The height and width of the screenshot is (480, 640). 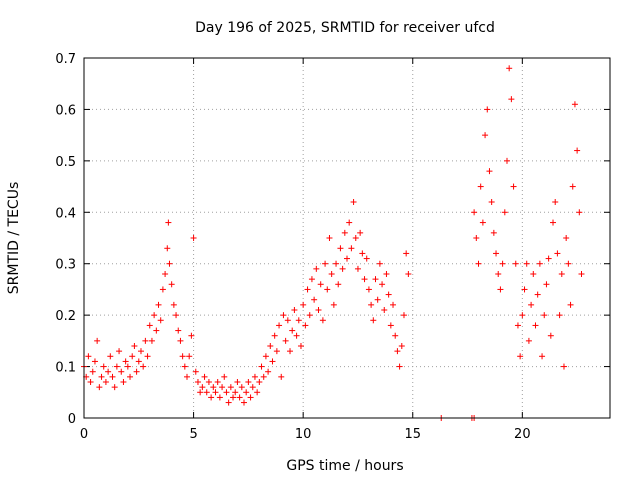 I want to click on y-tick-label: 0.1, so click(x=65, y=368).